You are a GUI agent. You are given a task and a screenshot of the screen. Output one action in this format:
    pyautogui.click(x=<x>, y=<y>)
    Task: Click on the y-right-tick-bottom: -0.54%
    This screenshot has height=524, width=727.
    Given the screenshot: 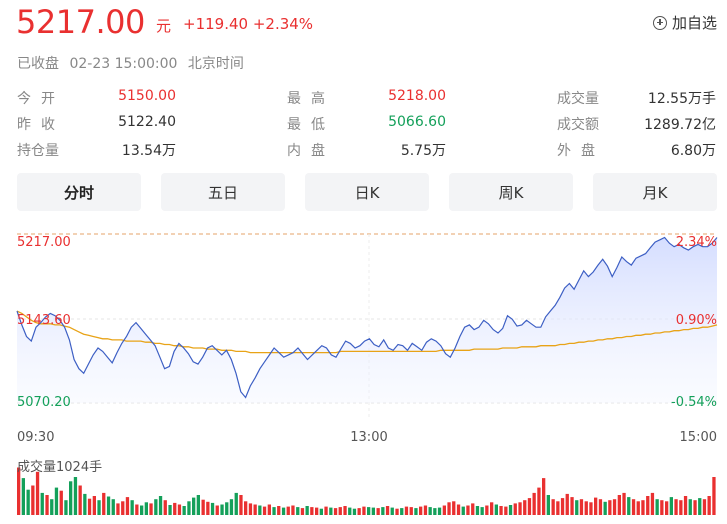 What is the action you would take?
    pyautogui.click(x=694, y=402)
    